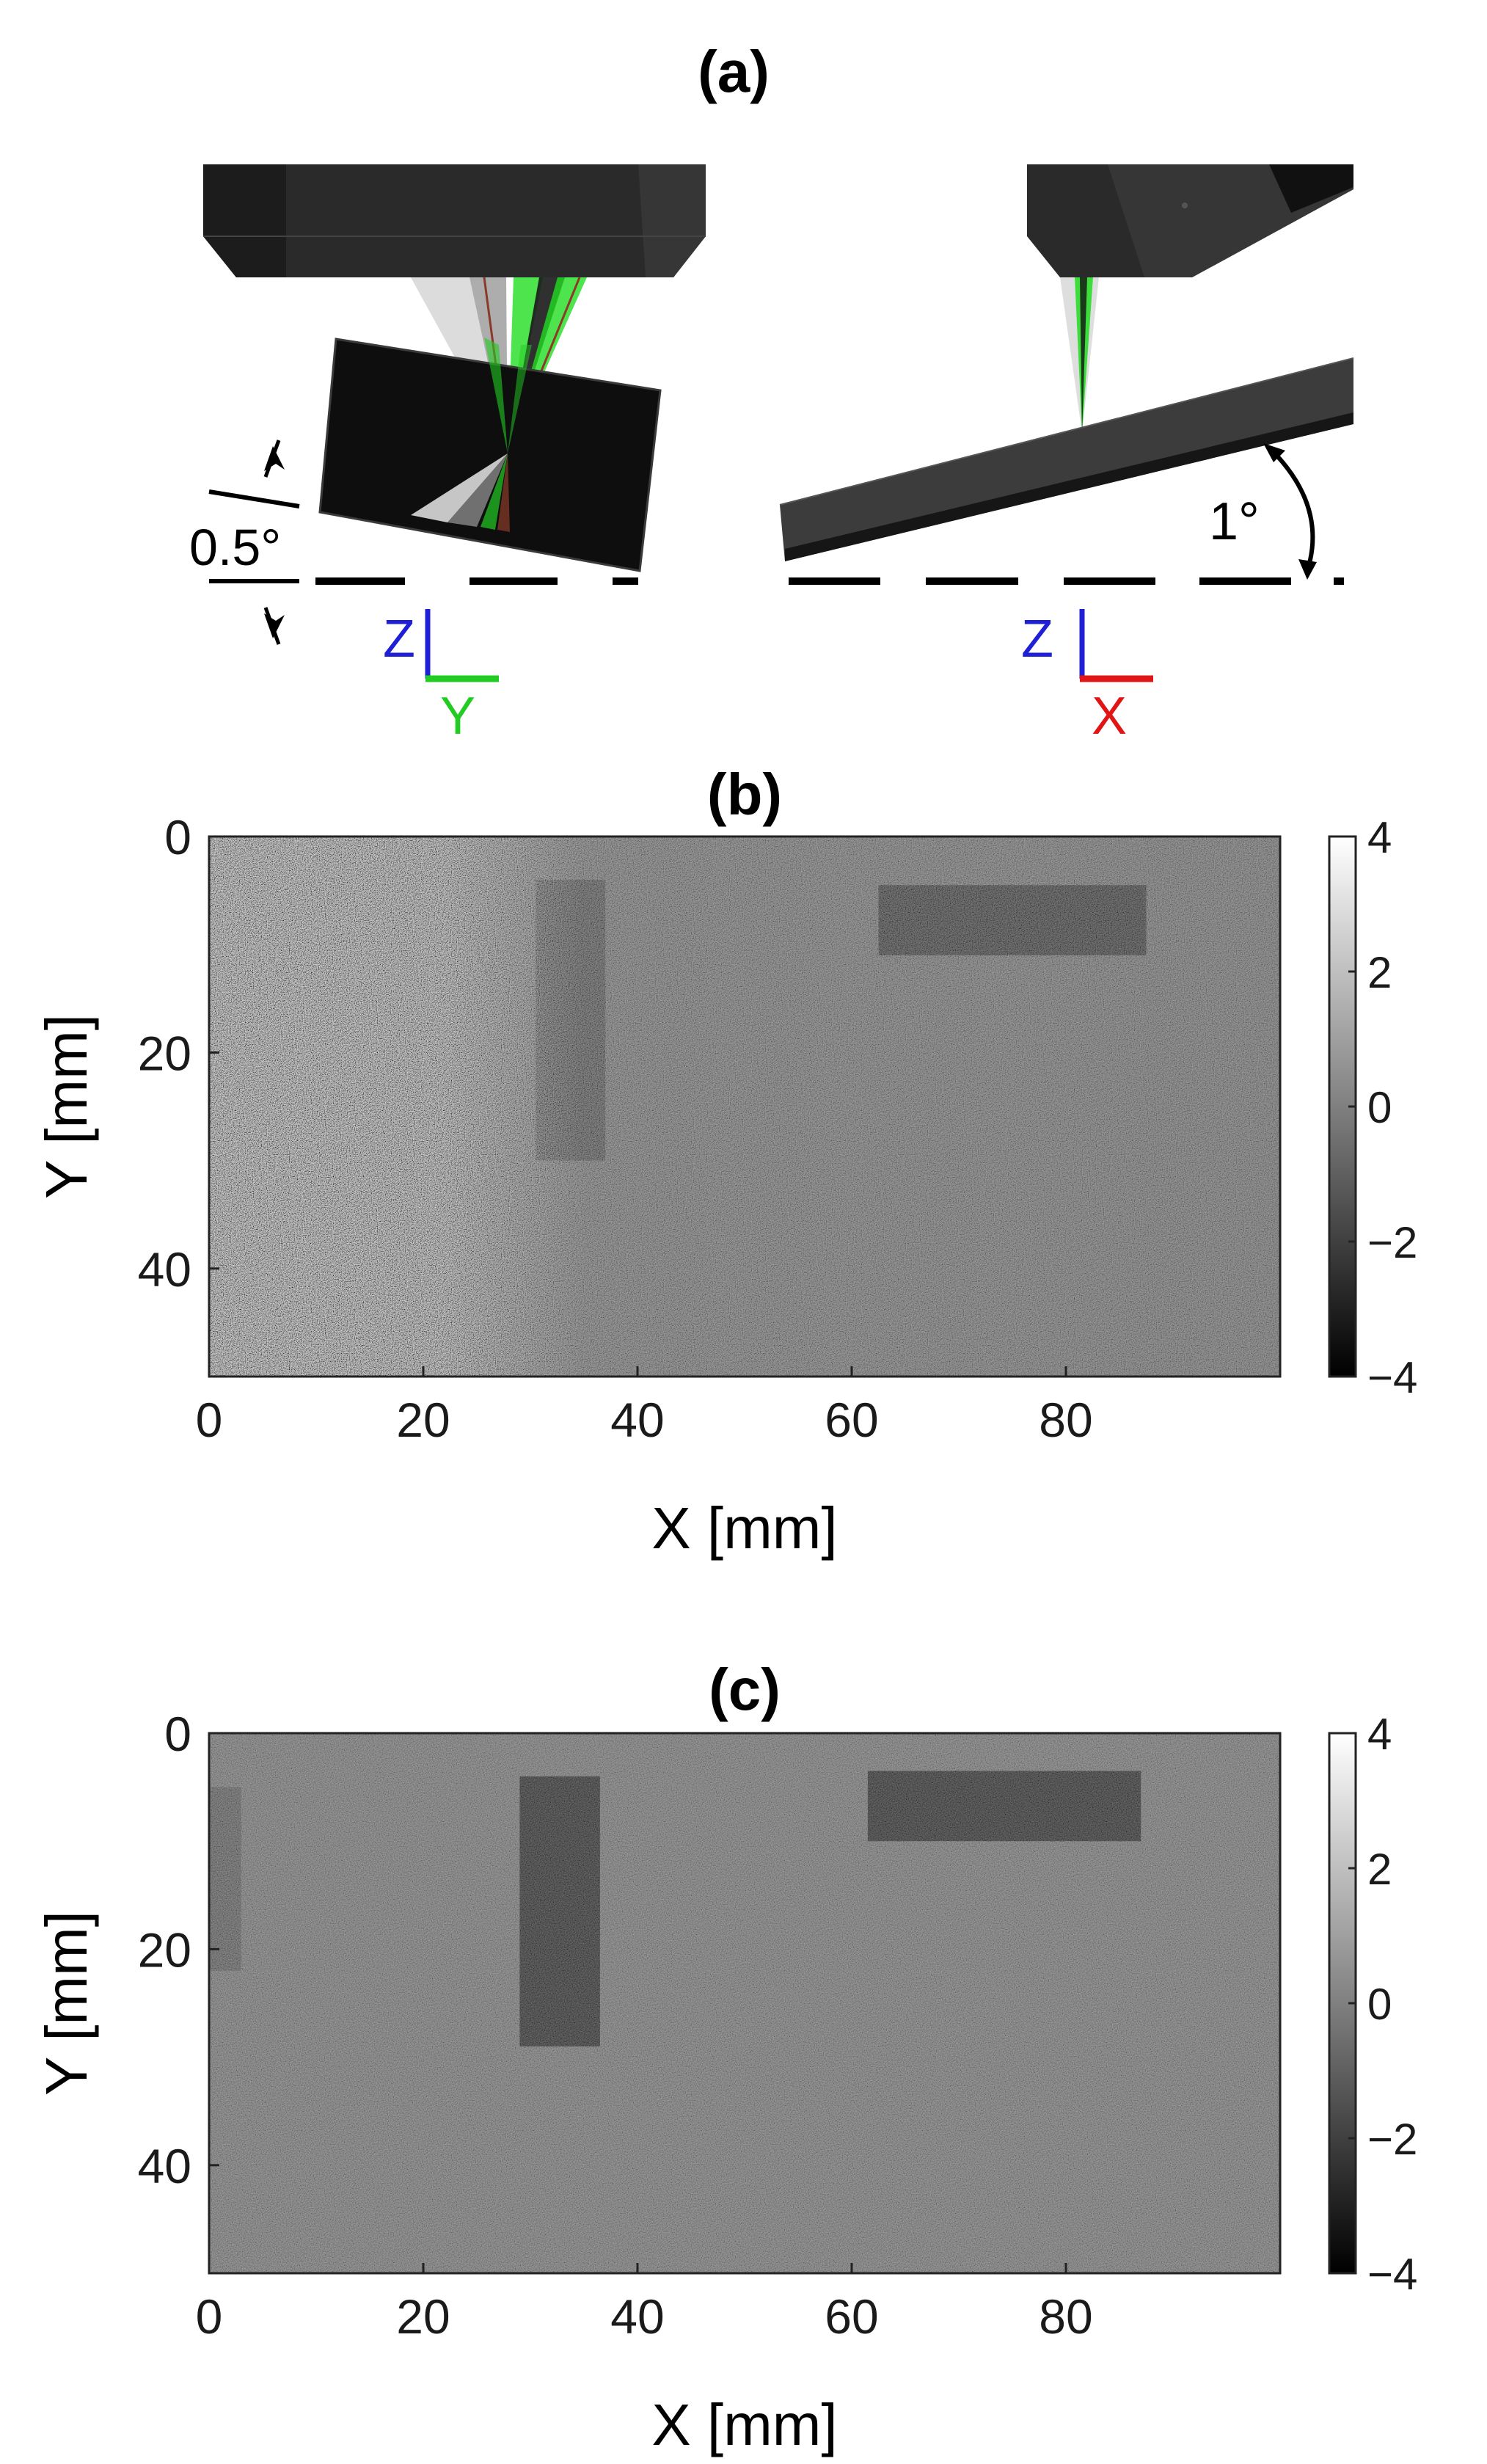  I want to click on right-beam, so click(1079, 355).